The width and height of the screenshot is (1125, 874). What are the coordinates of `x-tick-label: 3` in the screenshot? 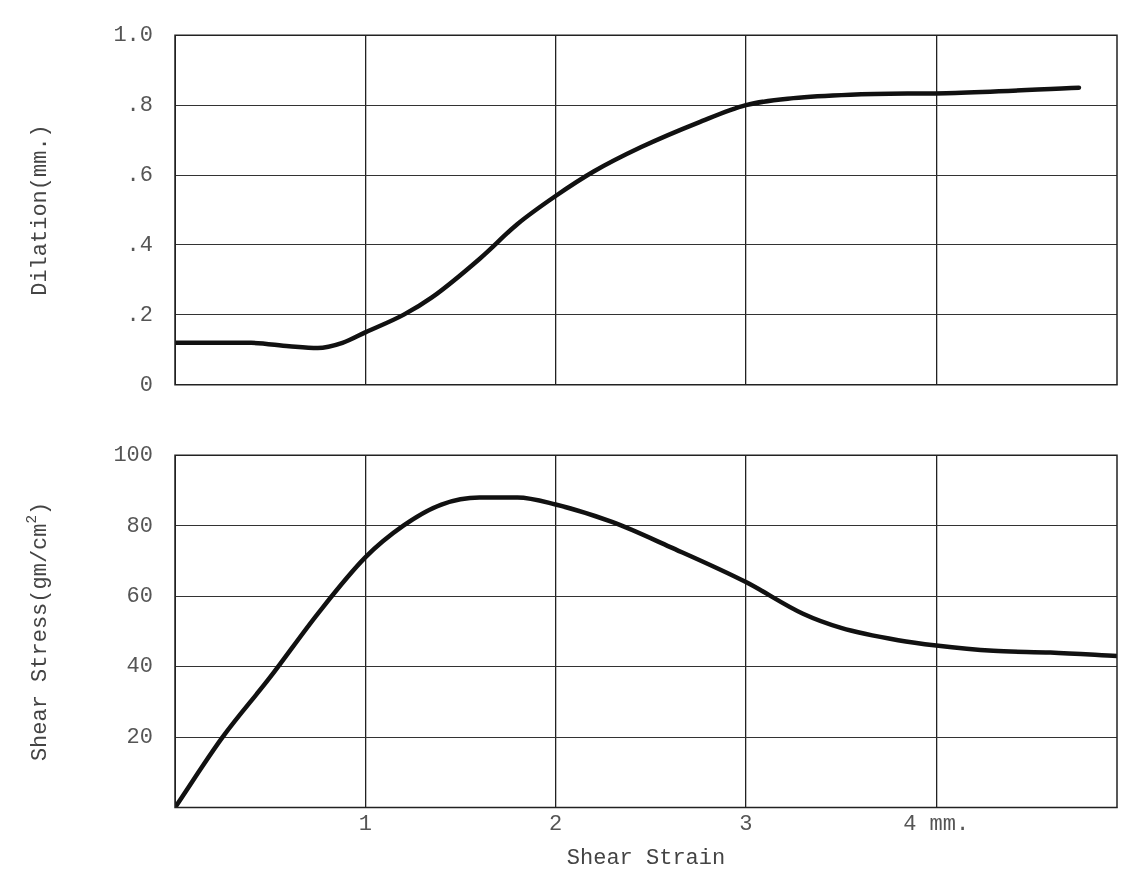 It's located at (746, 824).